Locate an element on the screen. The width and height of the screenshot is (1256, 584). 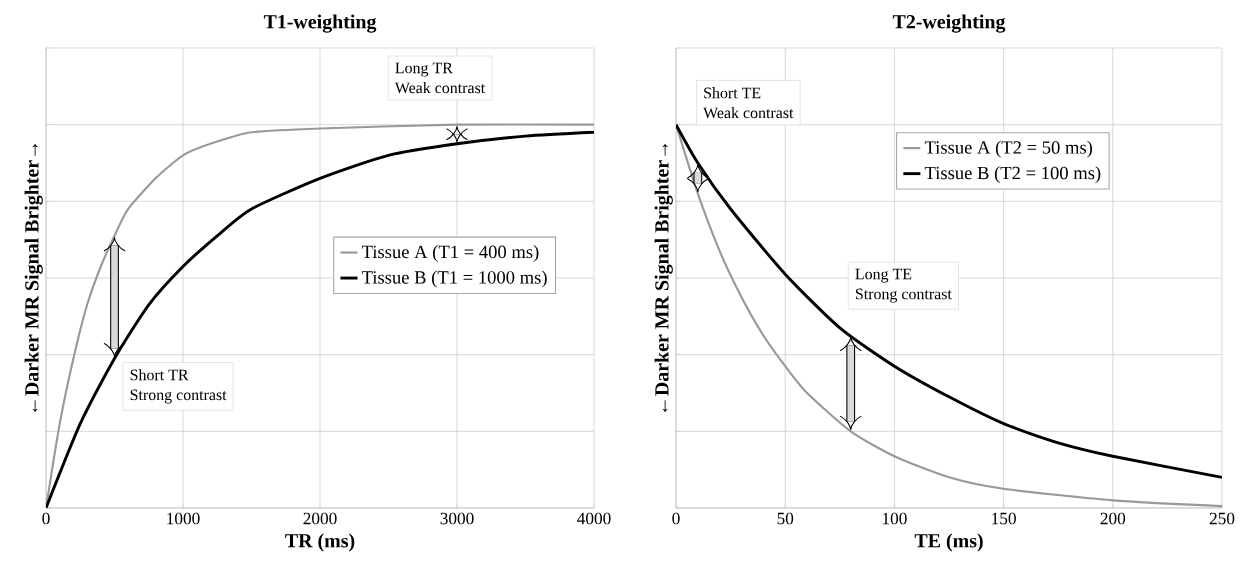
x-tick-label: 1000 is located at coordinates (183, 518).